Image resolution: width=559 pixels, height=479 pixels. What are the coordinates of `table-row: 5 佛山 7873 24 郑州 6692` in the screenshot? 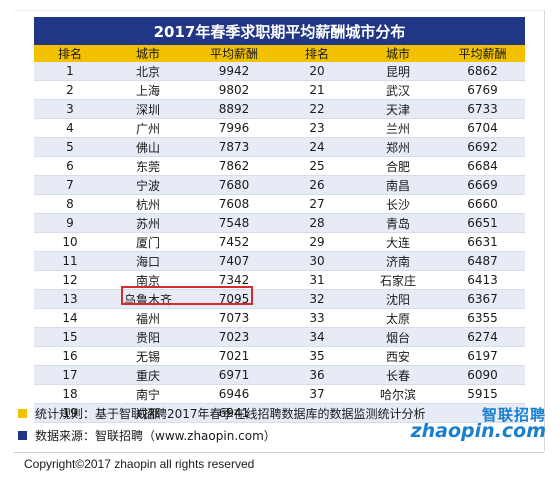 It's located at (279, 147).